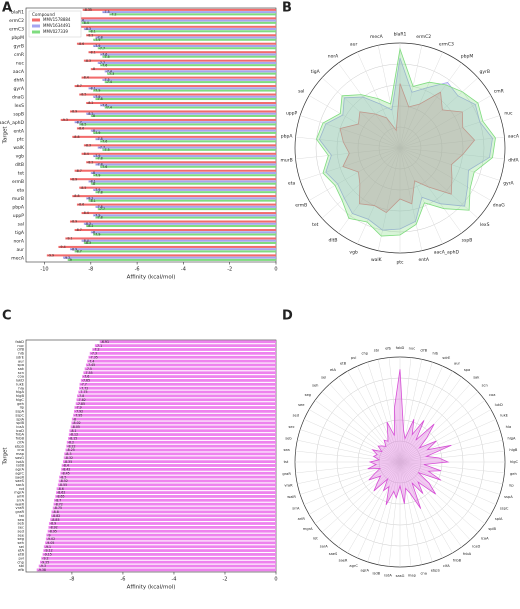 This screenshot has height=609, width=520. I want to click on y-tick-label: hlgB, so click(20, 396).